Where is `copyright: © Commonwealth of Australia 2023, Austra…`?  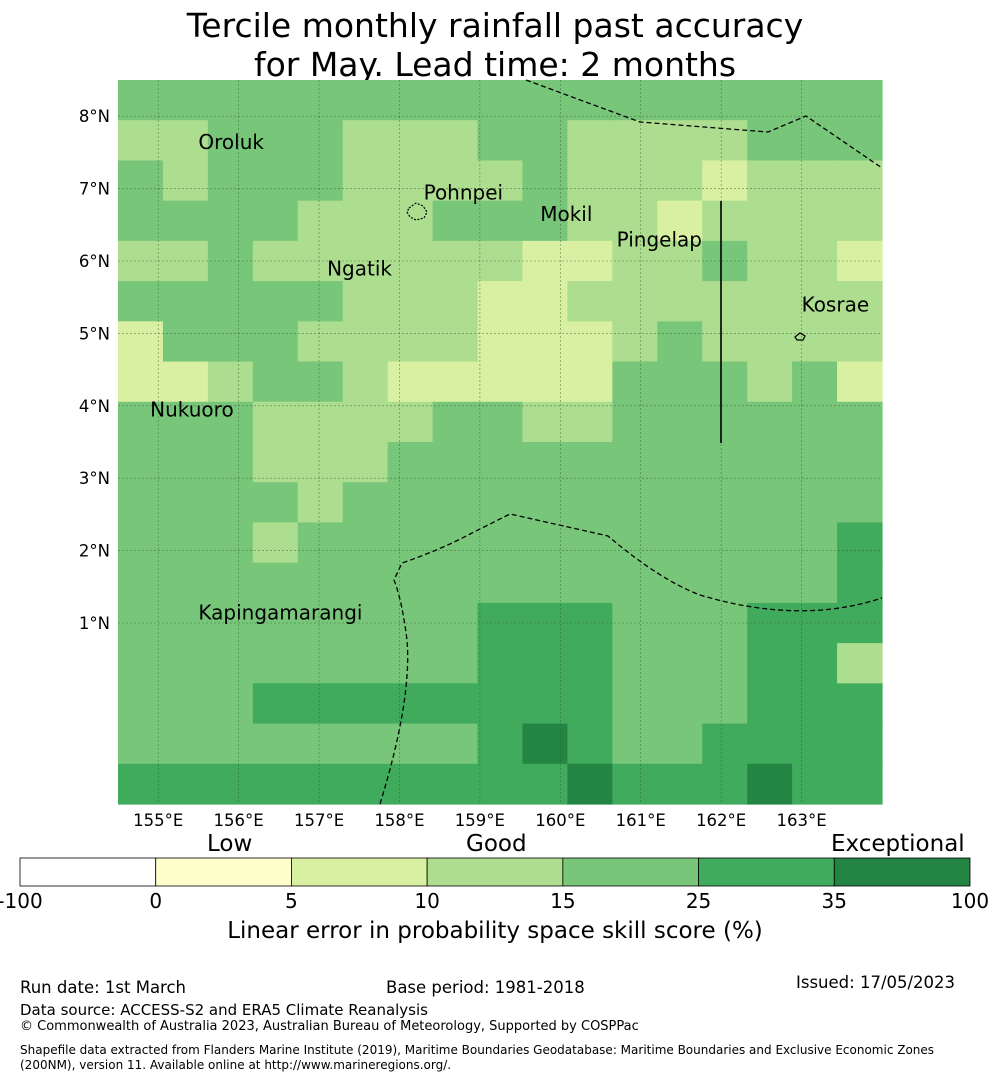 copyright: © Commonwealth of Australia 2023, Austra… is located at coordinates (329, 1026).